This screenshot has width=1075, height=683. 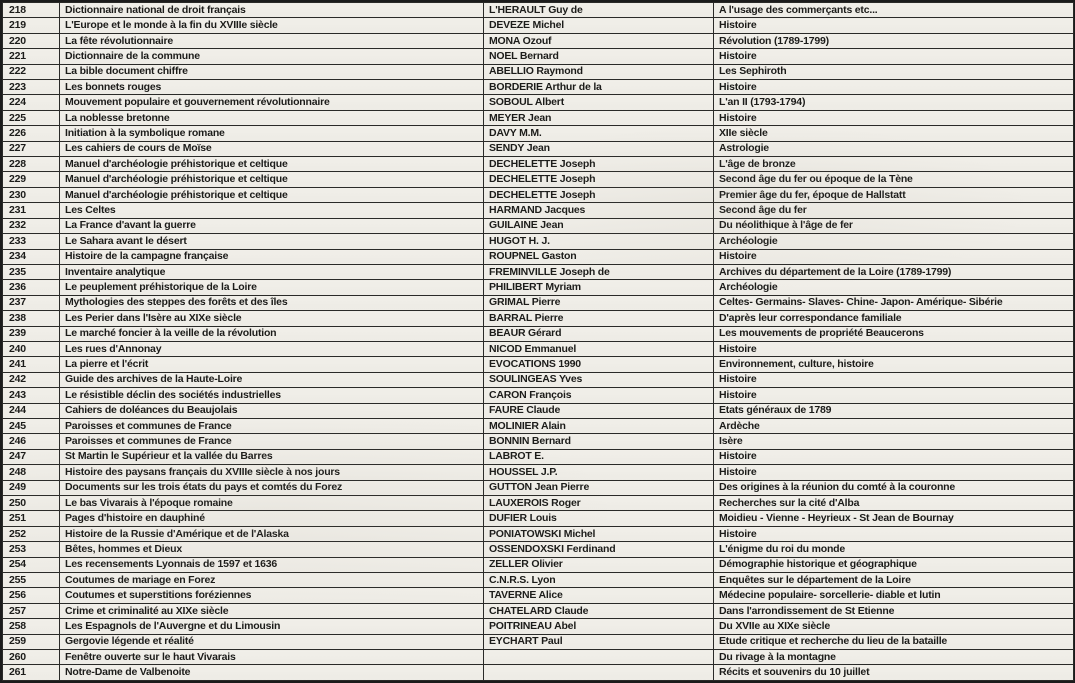 What do you see at coordinates (271, 149) in the screenshot?
I see `cell-title: Les cahiers de cours de Moïse` at bounding box center [271, 149].